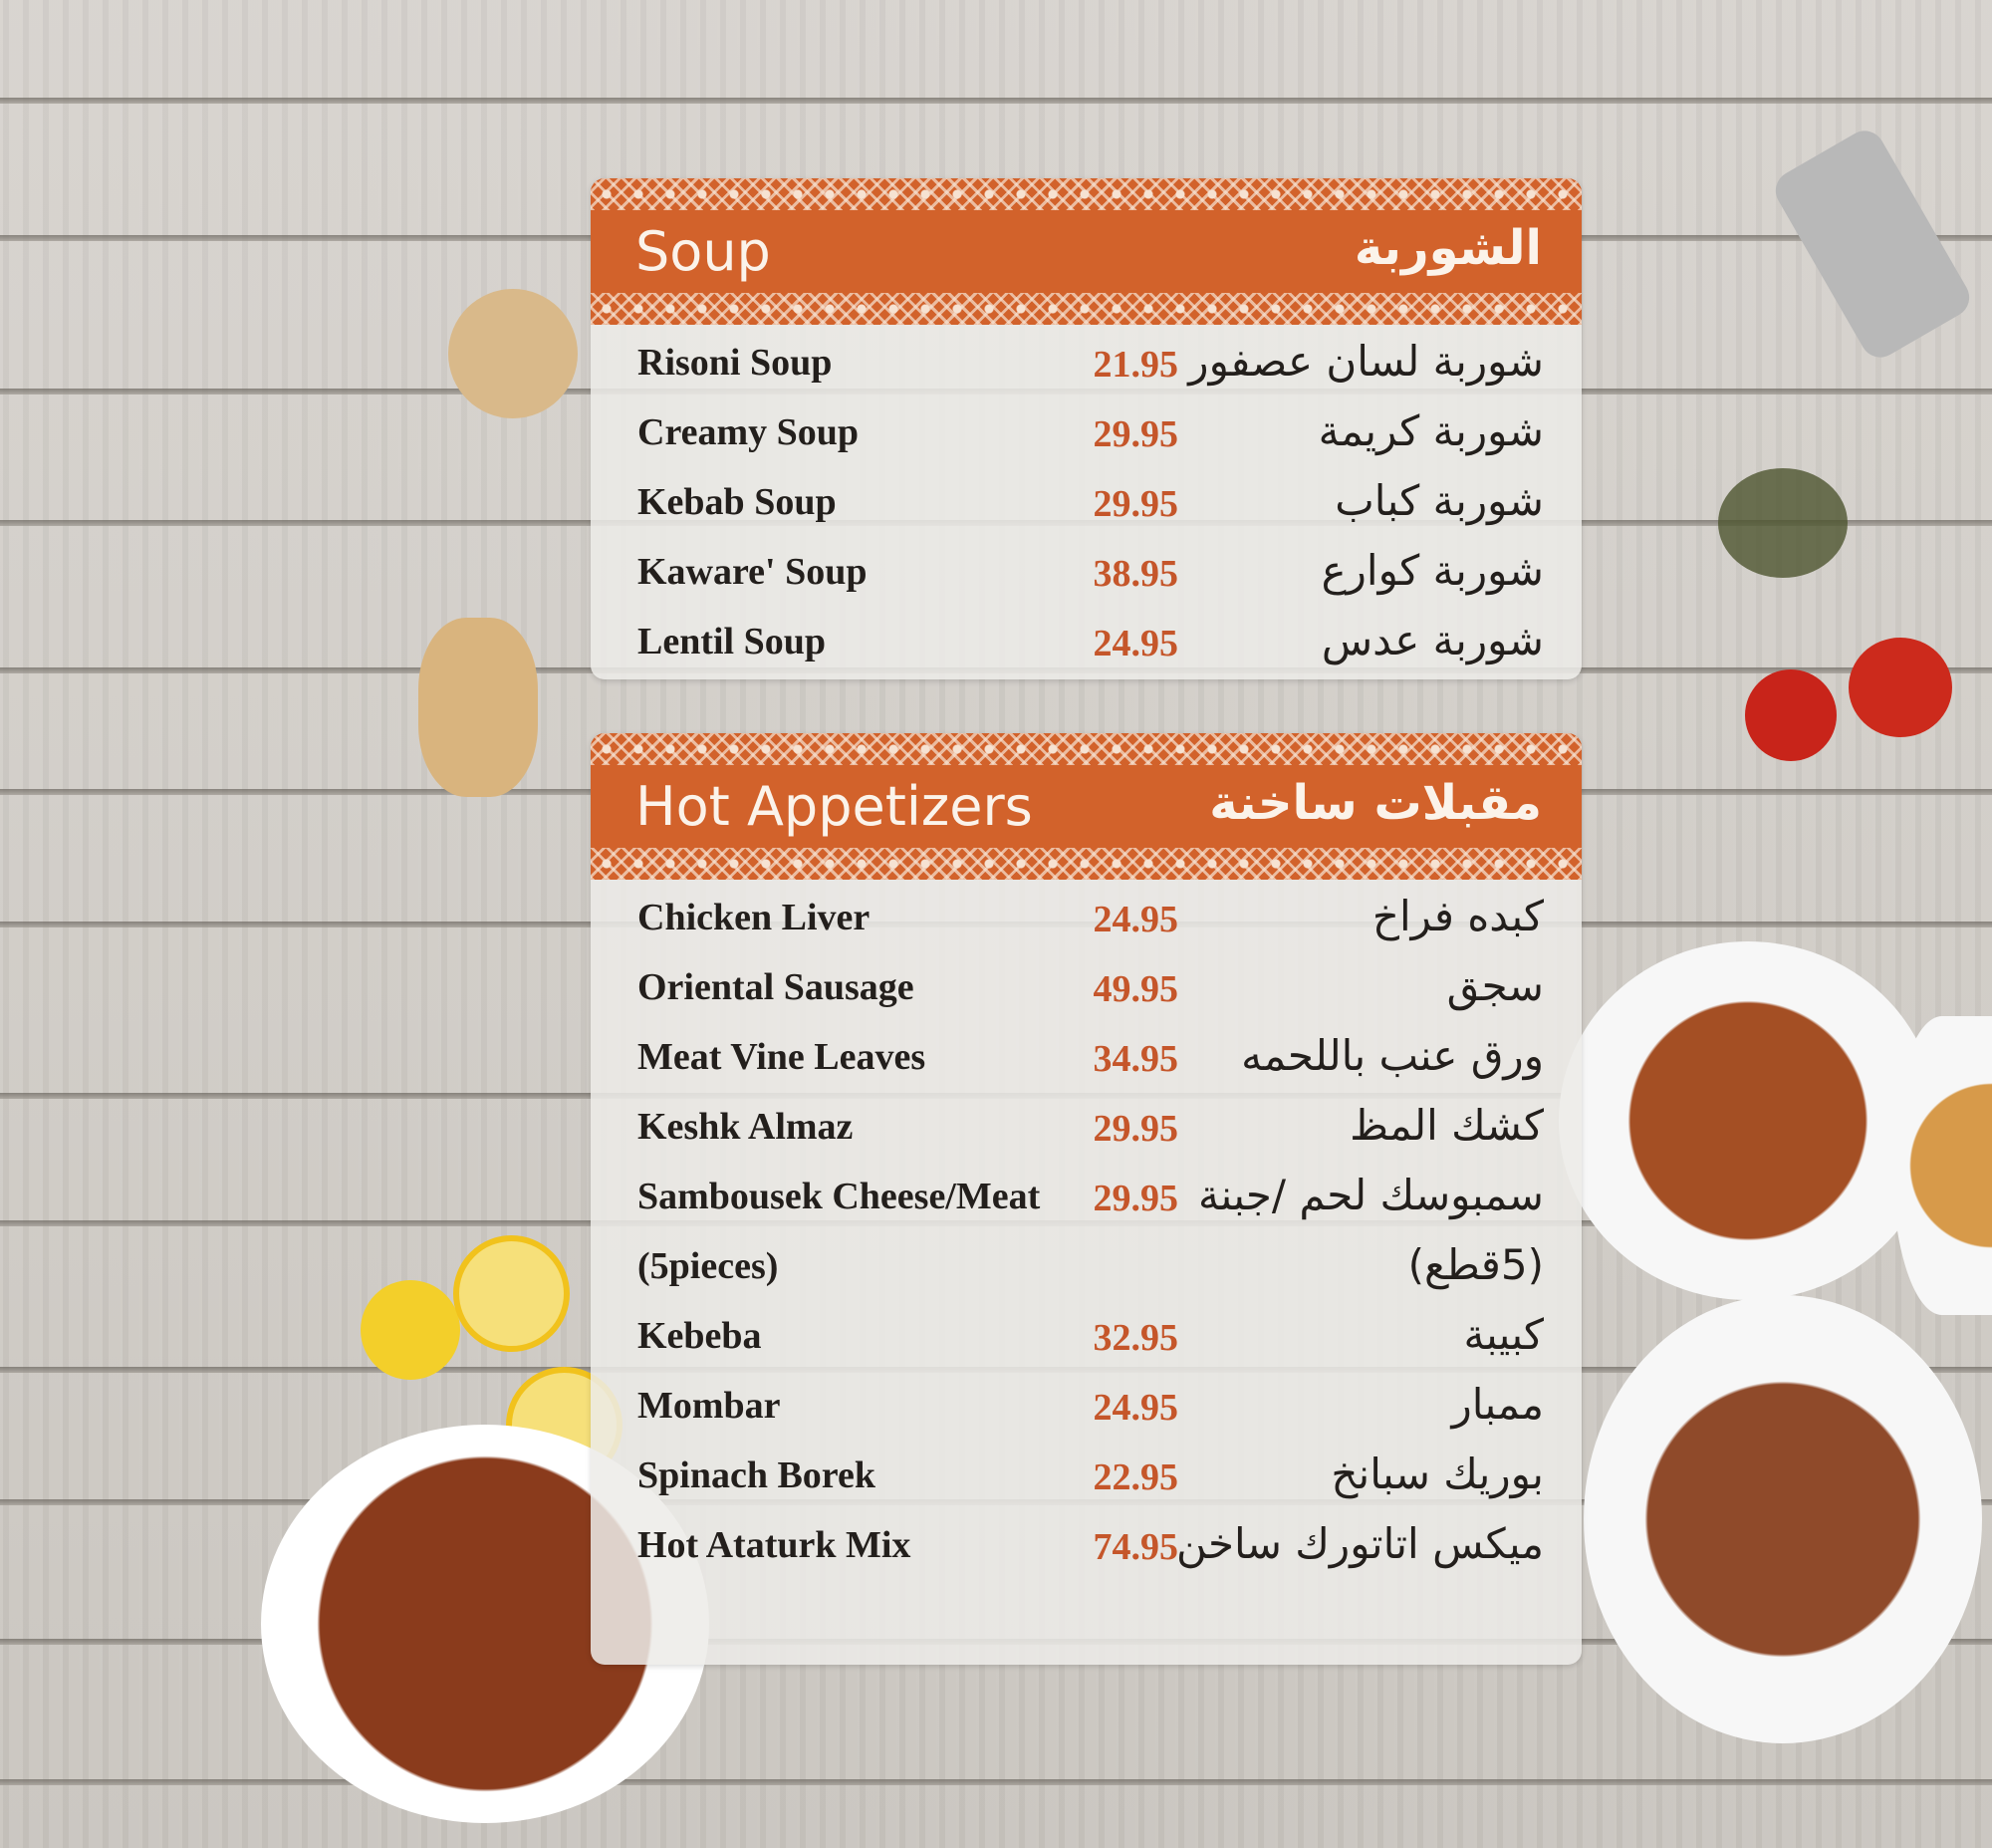 The height and width of the screenshot is (1848, 1992). Describe the element at coordinates (839, 1196) in the screenshot. I see `item-name-en: Sambousek Cheese/Meat` at that location.